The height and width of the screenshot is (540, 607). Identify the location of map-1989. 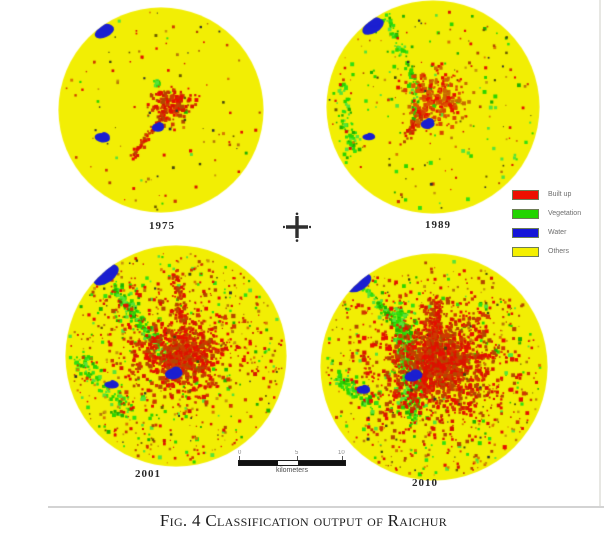
(433, 107).